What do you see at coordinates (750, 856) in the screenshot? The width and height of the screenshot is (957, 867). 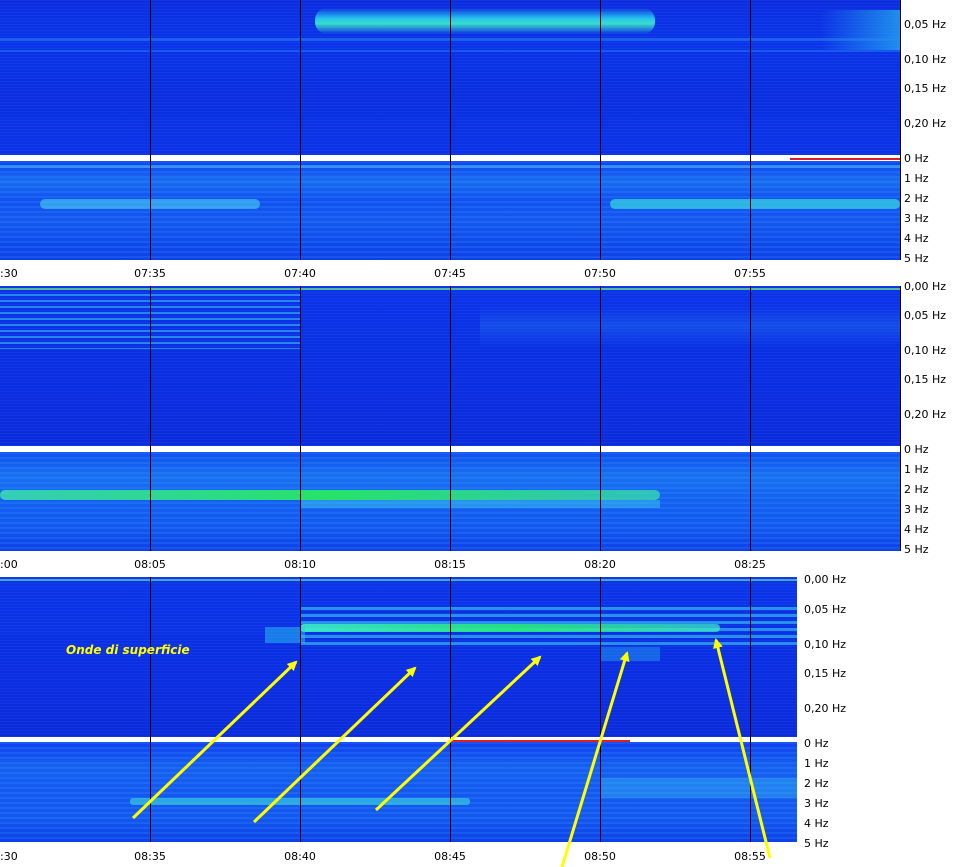 I see `time-label: 08:55` at bounding box center [750, 856].